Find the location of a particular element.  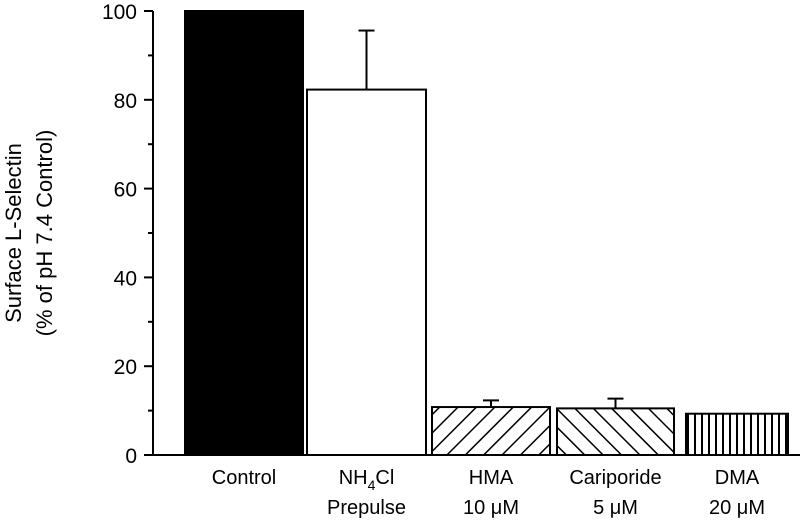

category-label: Control is located at coordinates (244, 478).